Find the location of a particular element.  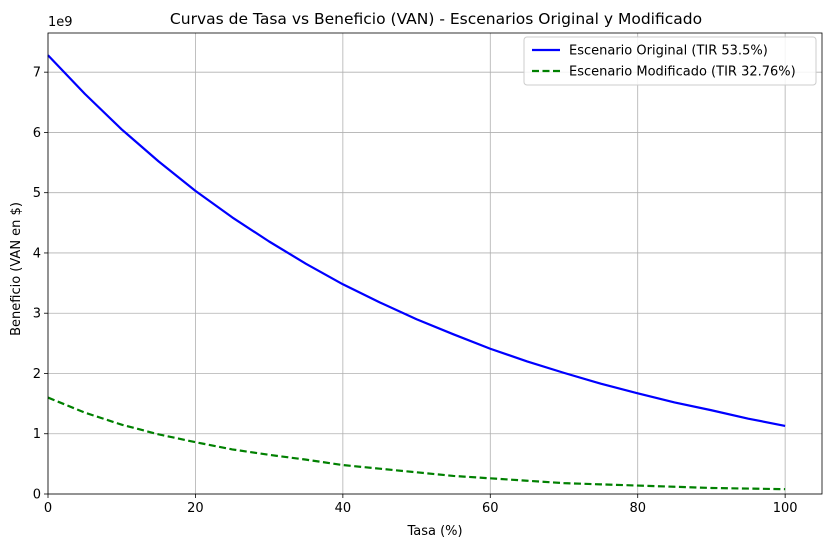

legend-label: Escenario Original (TIR 53.5%) is located at coordinates (668, 51).